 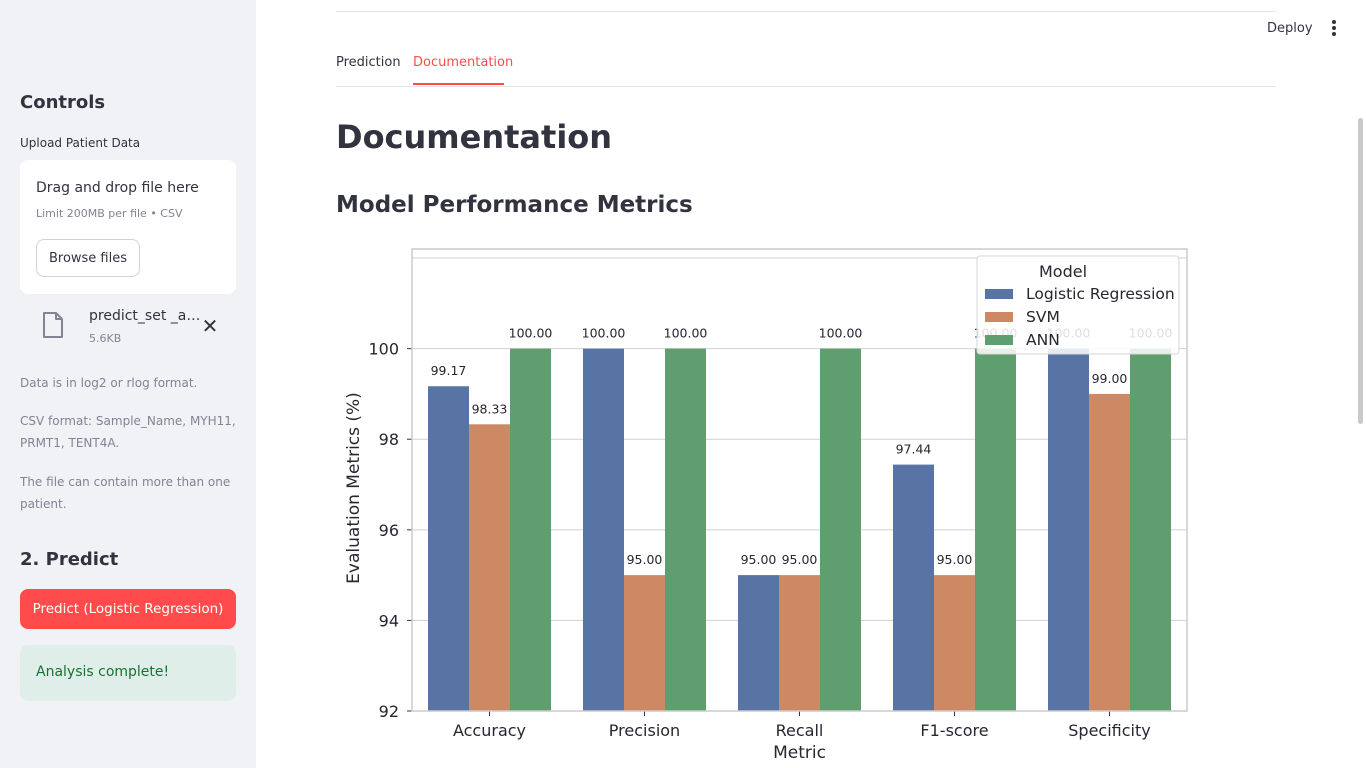 I want to click on tab-bar: Prediction Documentation, so click(x=806, y=69).